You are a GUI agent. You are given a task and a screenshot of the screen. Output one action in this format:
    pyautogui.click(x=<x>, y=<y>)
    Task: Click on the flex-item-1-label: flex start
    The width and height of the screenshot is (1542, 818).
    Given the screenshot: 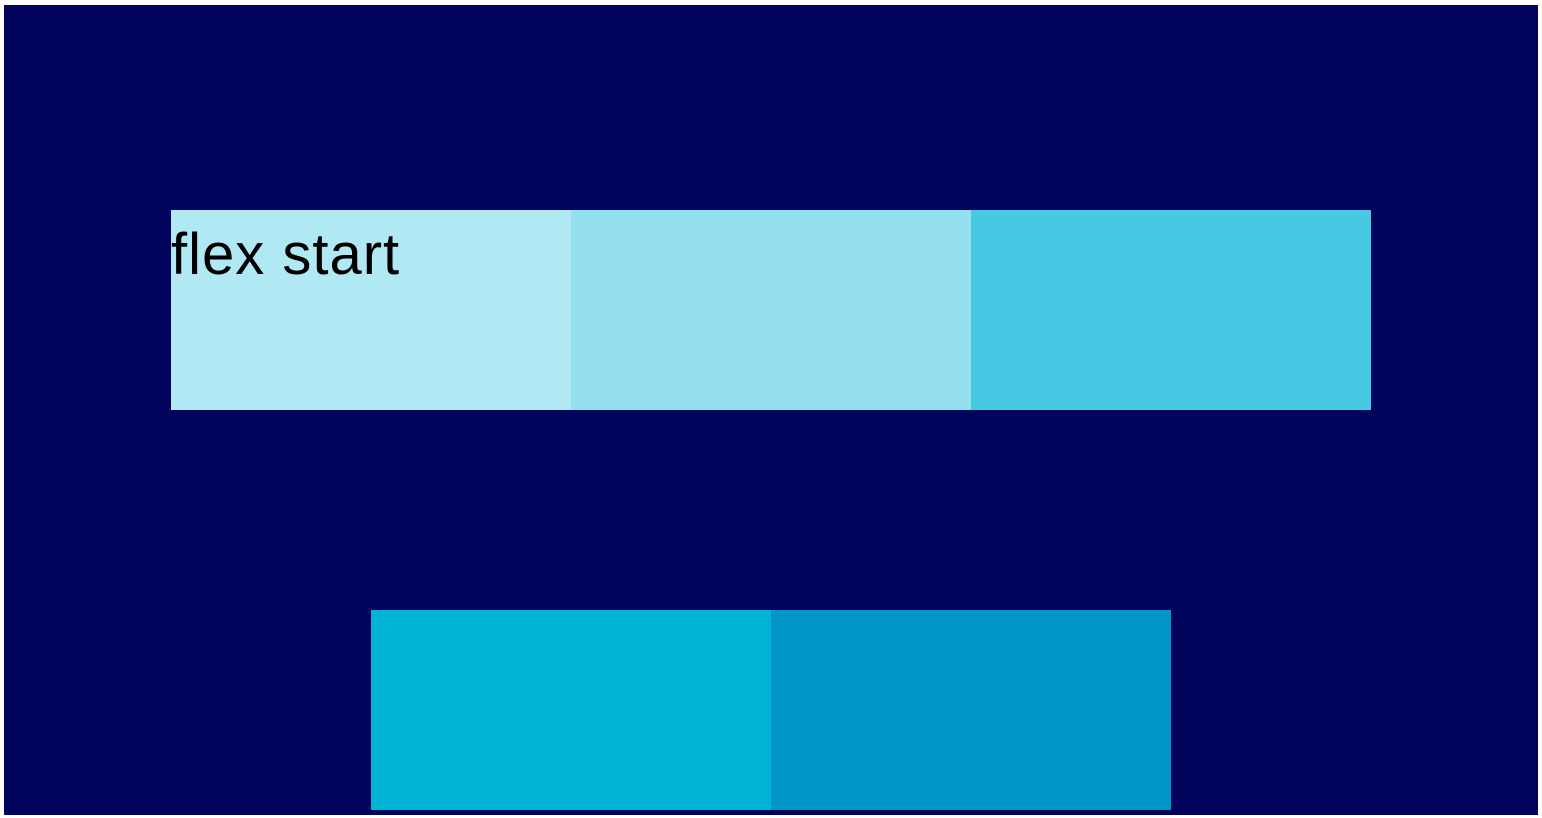 What is the action you would take?
    pyautogui.click(x=286, y=254)
    